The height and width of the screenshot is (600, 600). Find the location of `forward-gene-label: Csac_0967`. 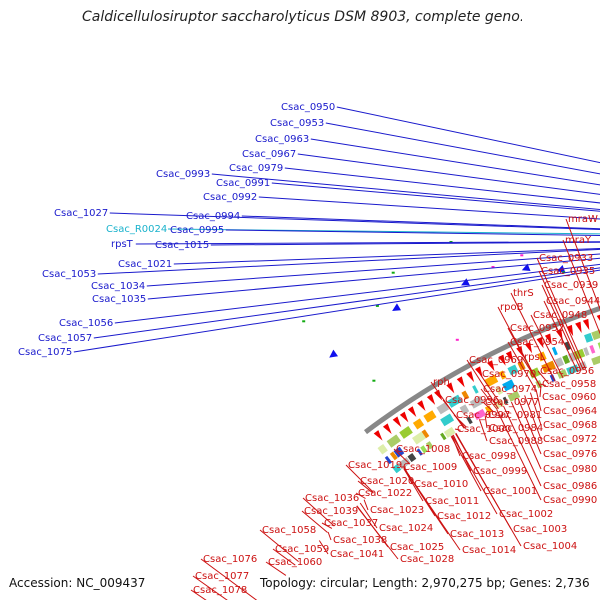

forward-gene-label: Csac_0967 is located at coordinates (269, 154).